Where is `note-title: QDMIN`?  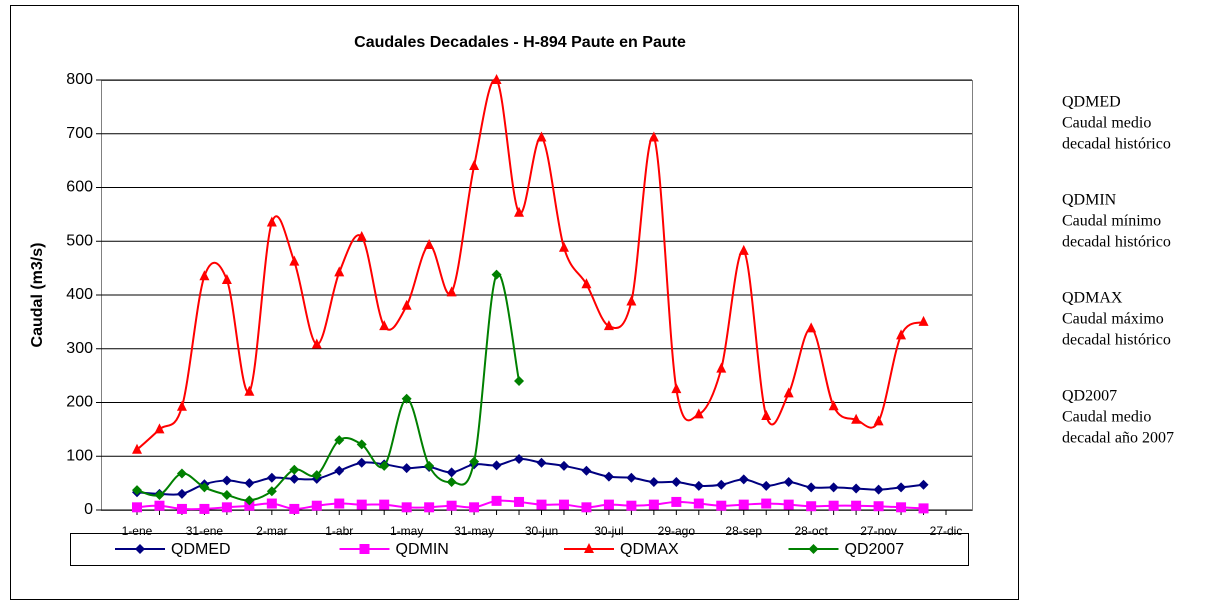 note-title: QDMIN is located at coordinates (1089, 200).